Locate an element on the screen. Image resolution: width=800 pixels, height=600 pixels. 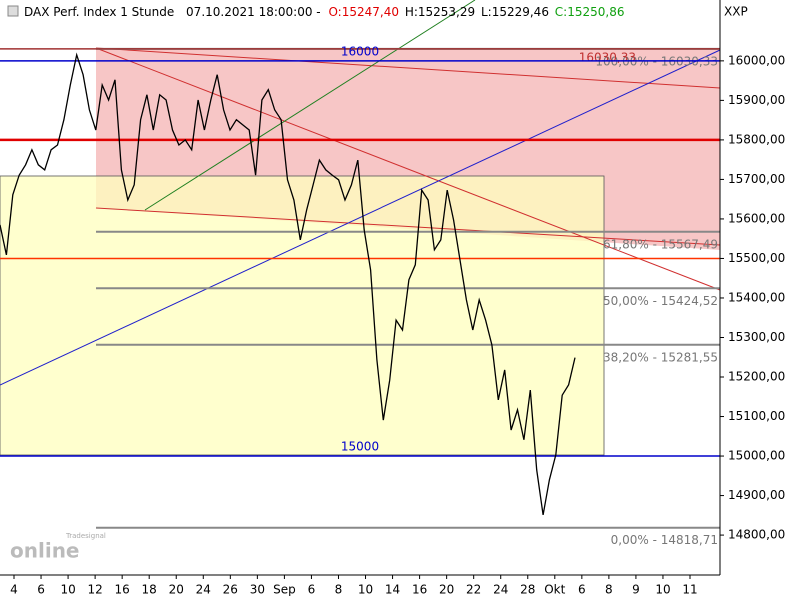
y-tick-label: 15600,00 is located at coordinates (756, 218).